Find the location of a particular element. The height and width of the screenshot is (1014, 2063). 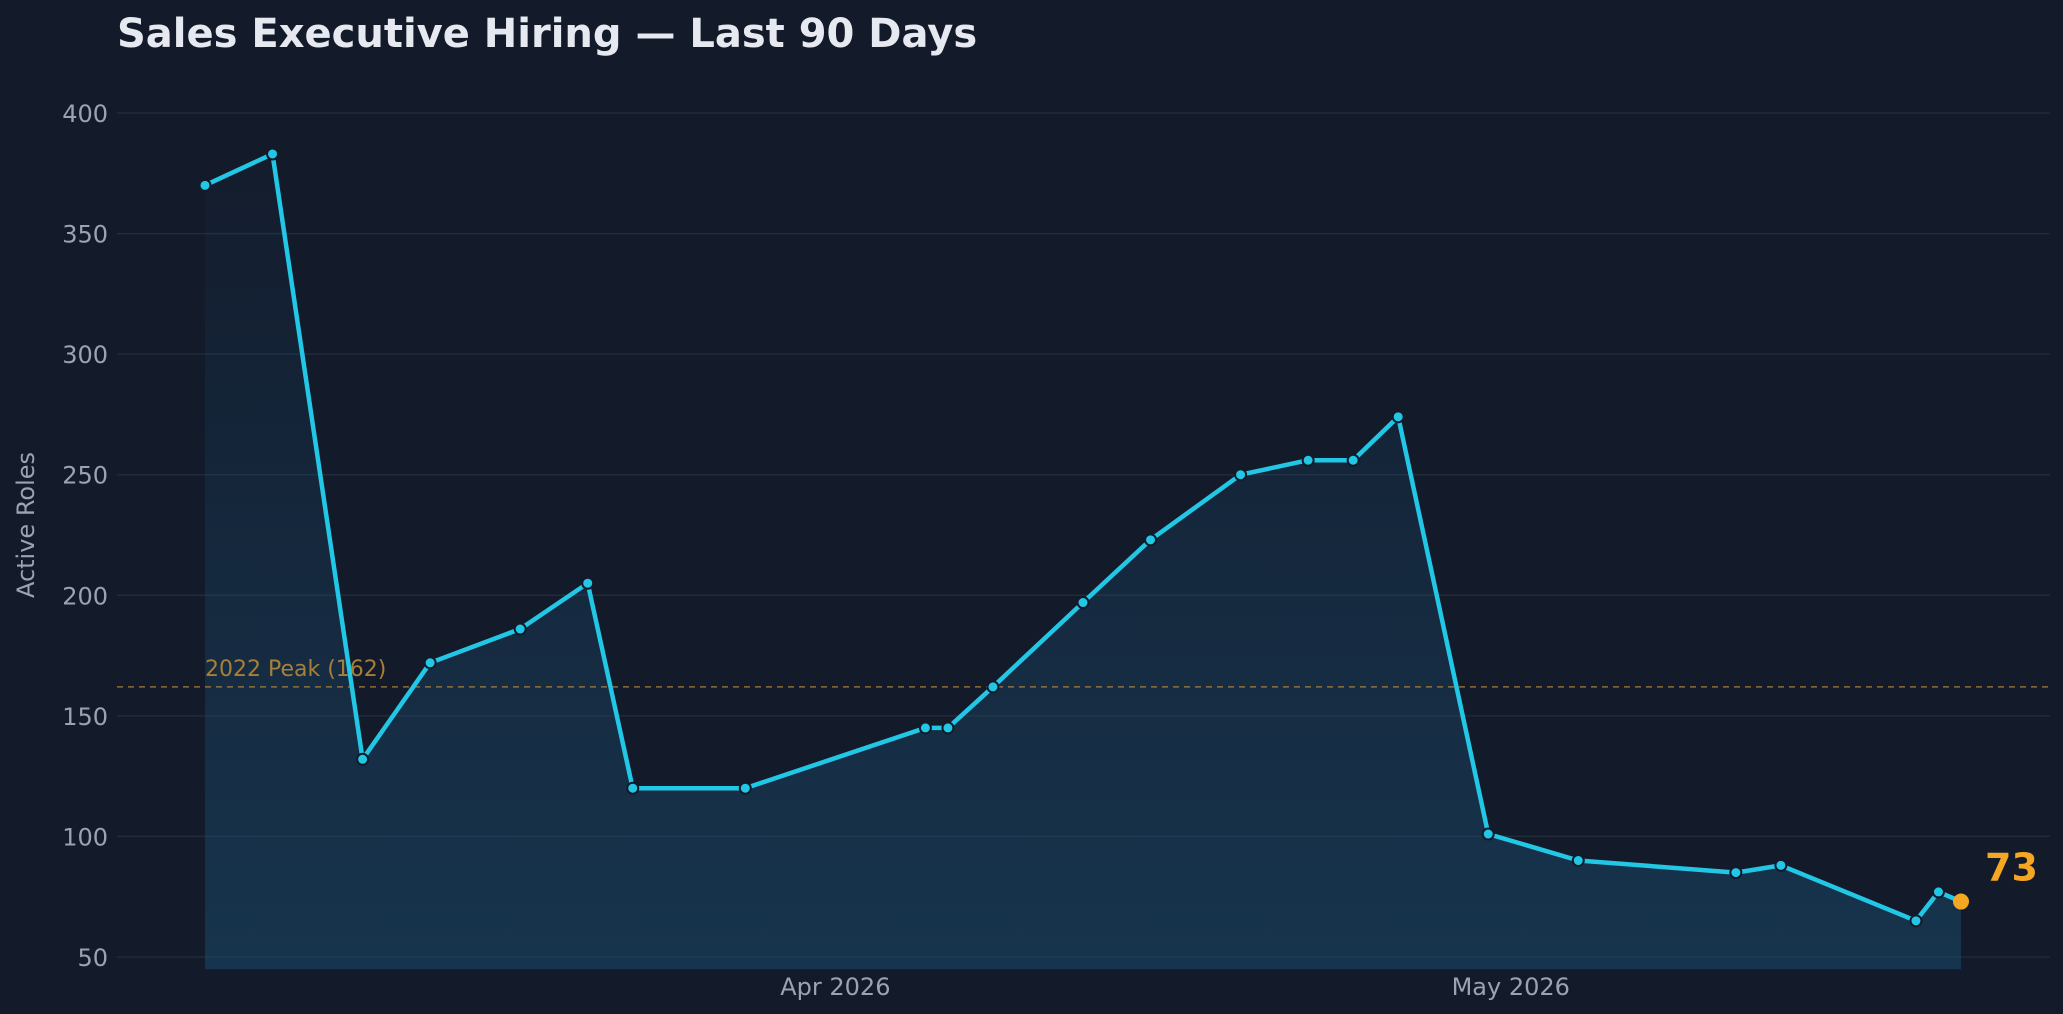

x-tick-label: May 2026 is located at coordinates (1511, 987).